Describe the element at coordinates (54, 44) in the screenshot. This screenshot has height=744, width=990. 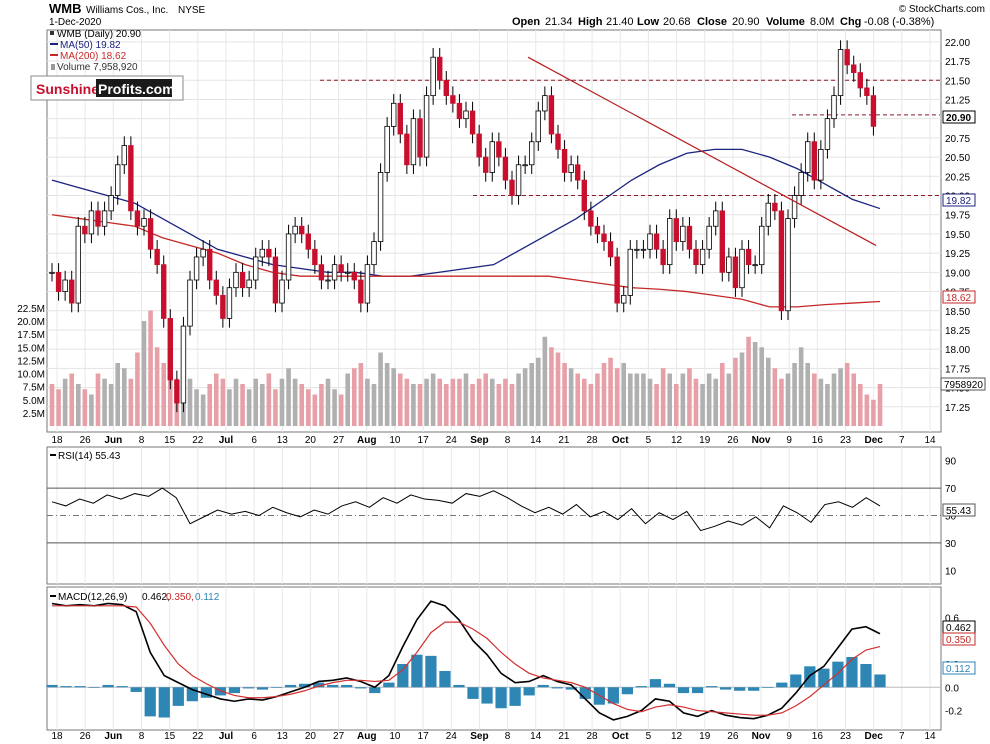
I see `ma50-legend-swatch` at that location.